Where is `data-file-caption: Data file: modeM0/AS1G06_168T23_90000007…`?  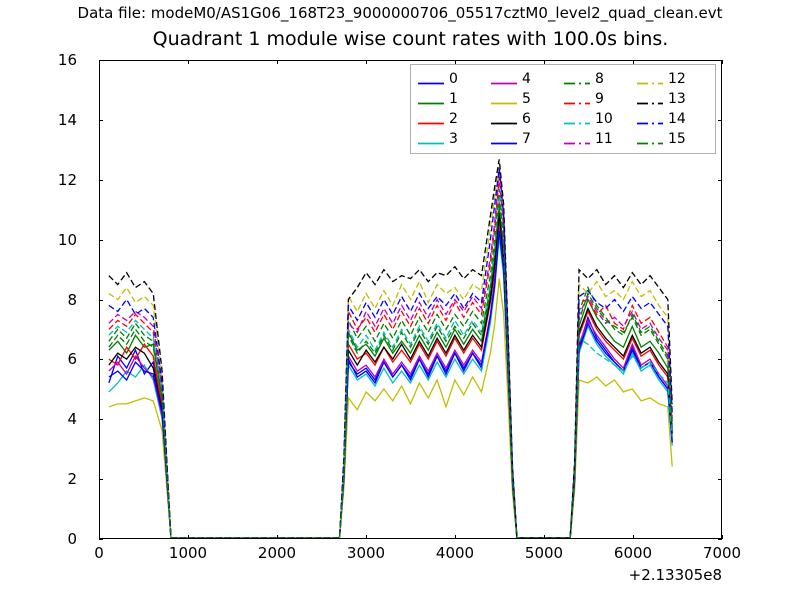 data-file-caption: Data file: modeM0/AS1G06_168T23_90000007… is located at coordinates (400, 13).